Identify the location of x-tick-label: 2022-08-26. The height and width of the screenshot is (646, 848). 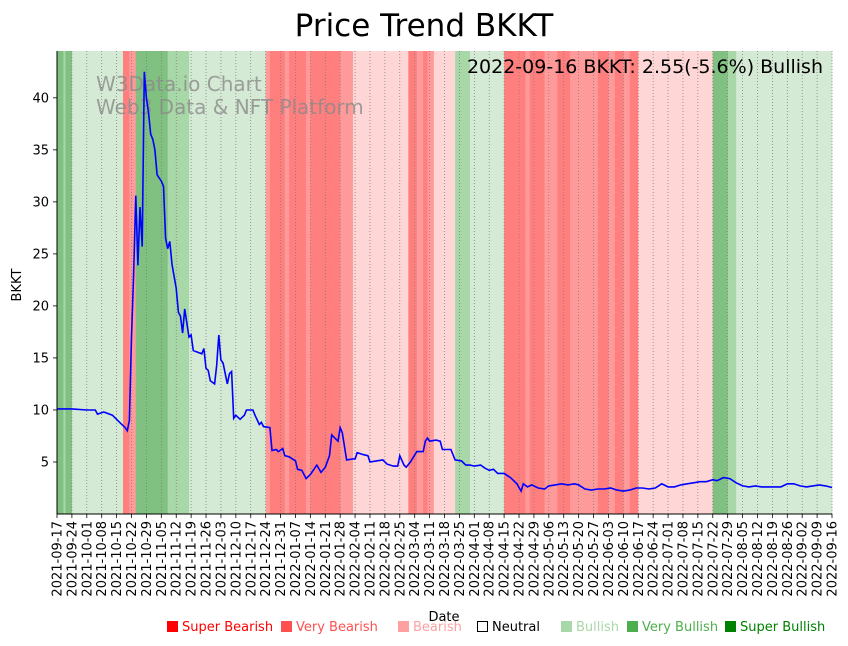
(788, 559).